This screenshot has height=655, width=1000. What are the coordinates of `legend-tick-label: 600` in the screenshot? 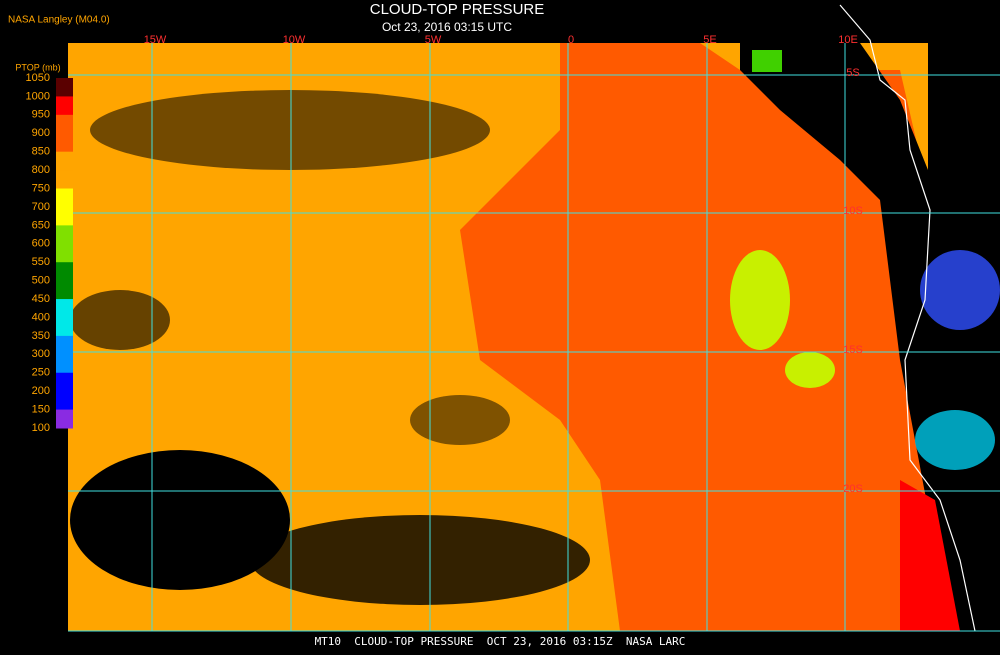 It's located at (41, 244).